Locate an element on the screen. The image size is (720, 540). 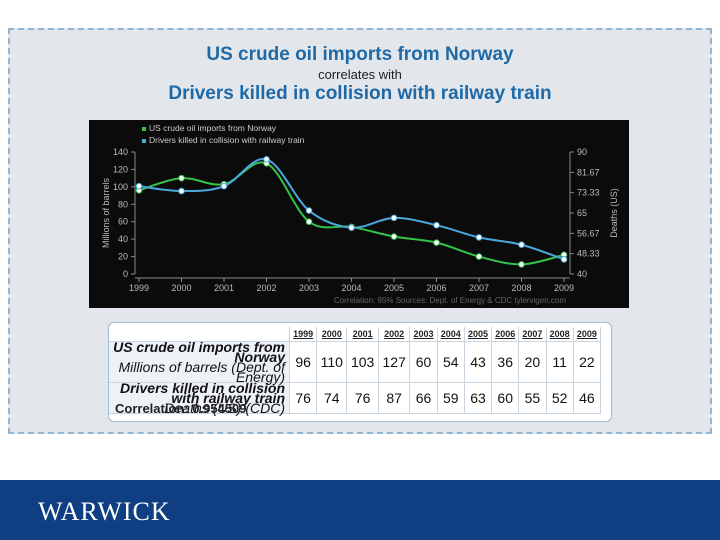
year-header-text: 1999 is located at coordinates (303, 334).